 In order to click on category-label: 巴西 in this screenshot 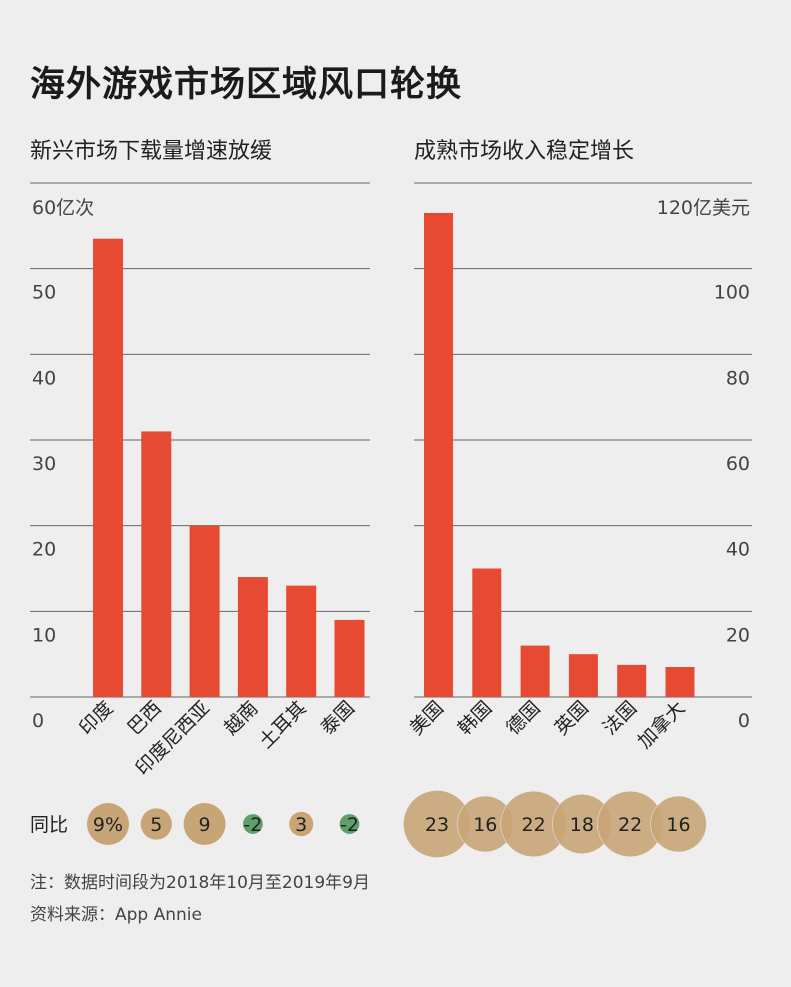, I will do `click(144, 718)`.